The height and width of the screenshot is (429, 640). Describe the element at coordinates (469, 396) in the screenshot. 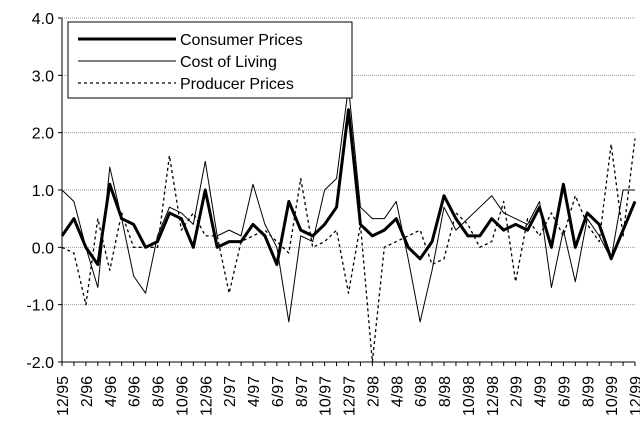

I see `x-tick-label: 10/98` at that location.